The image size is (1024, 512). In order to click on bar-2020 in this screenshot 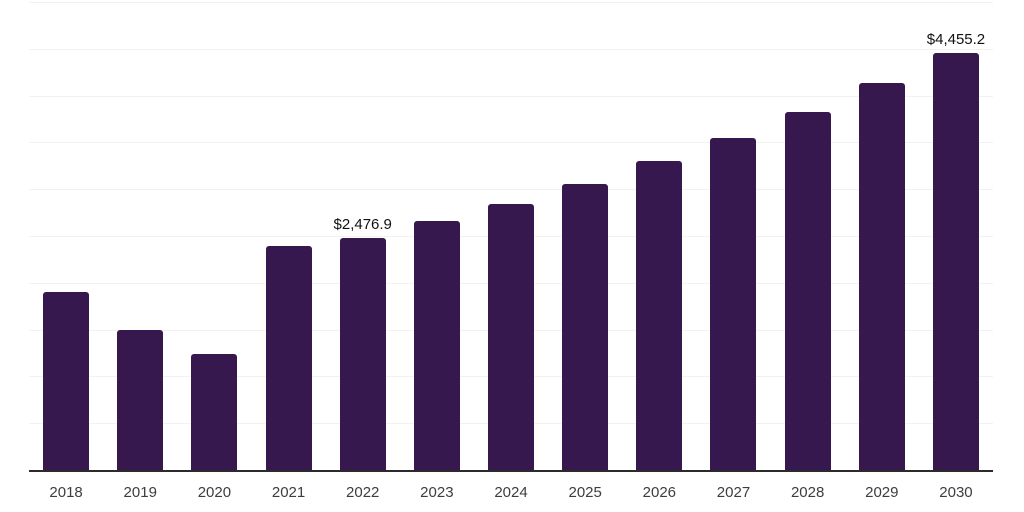, I will do `click(214, 411)`.